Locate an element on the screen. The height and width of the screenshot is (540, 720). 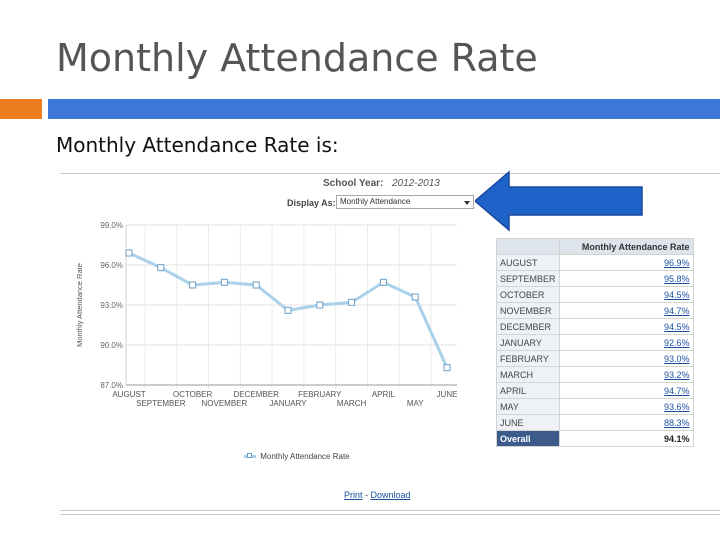
table-row: MARCH 93.2% is located at coordinates (595, 374).